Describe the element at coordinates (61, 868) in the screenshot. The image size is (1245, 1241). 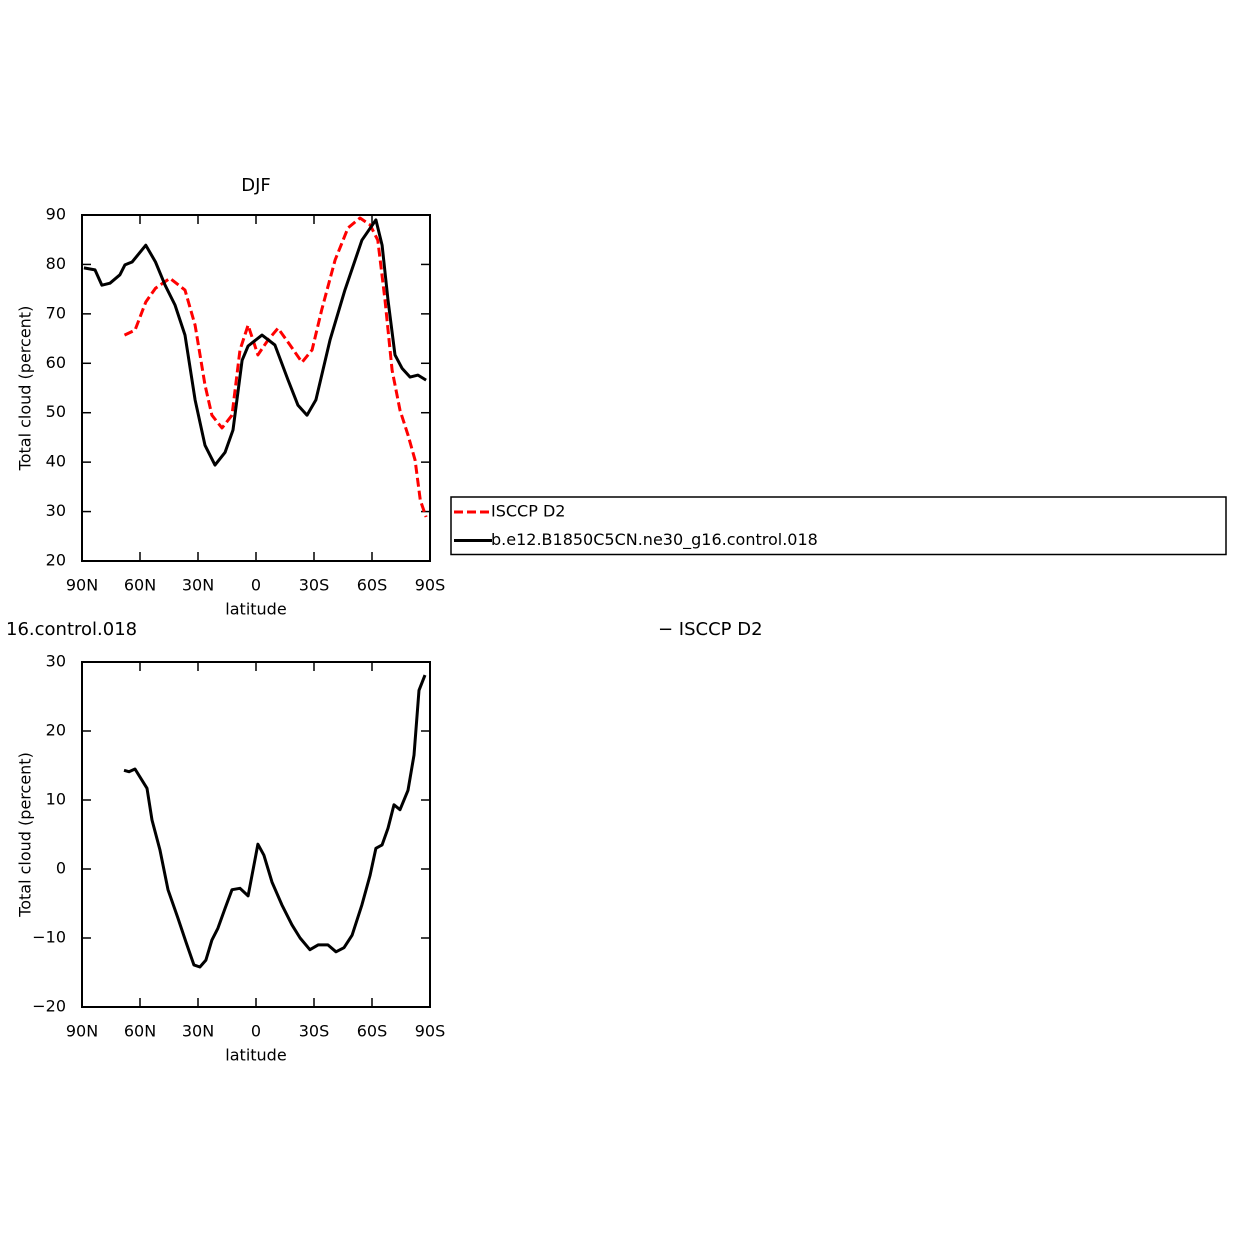
I see `y-tick-label: 0` at that location.